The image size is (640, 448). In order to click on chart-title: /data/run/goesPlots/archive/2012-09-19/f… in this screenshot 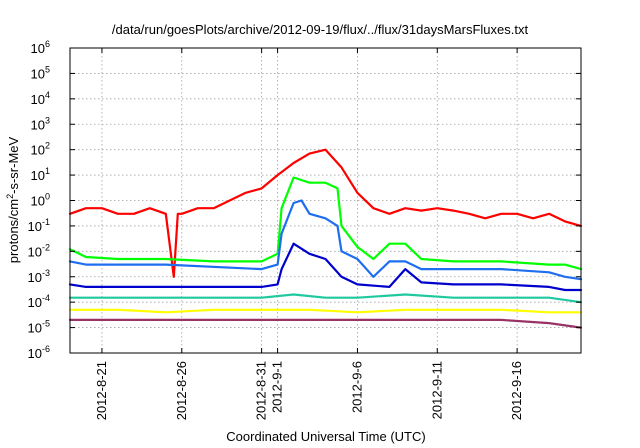, I will do `click(320, 29)`.